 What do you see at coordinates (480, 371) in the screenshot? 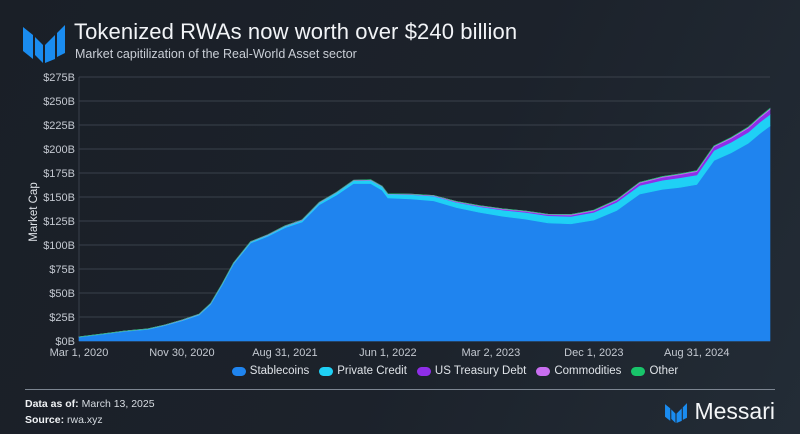
I see `legend-label: US Treasury Debt` at bounding box center [480, 371].